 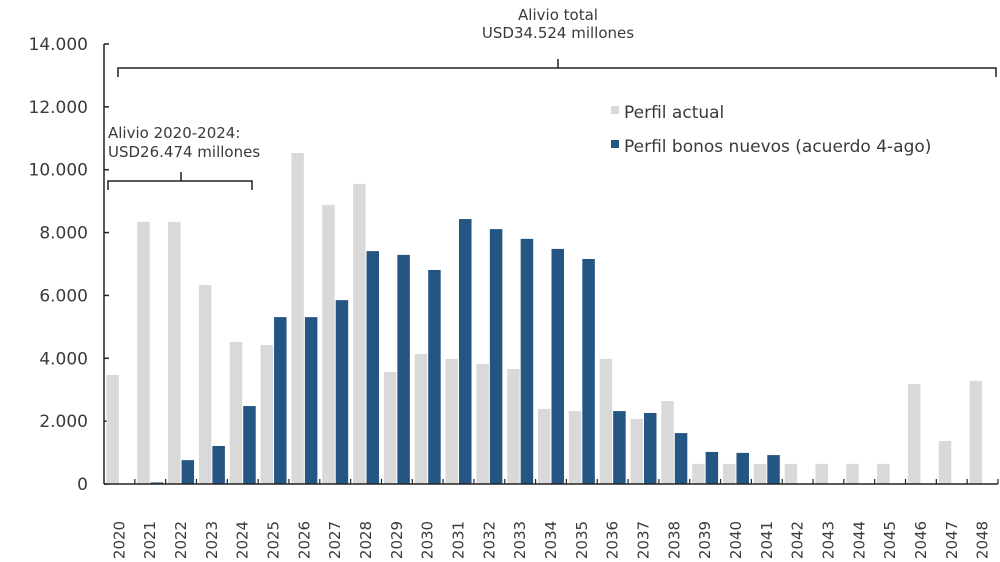 What do you see at coordinates (760, 473) in the screenshot?
I see `bar-perfil-actual-2041` at bounding box center [760, 473].